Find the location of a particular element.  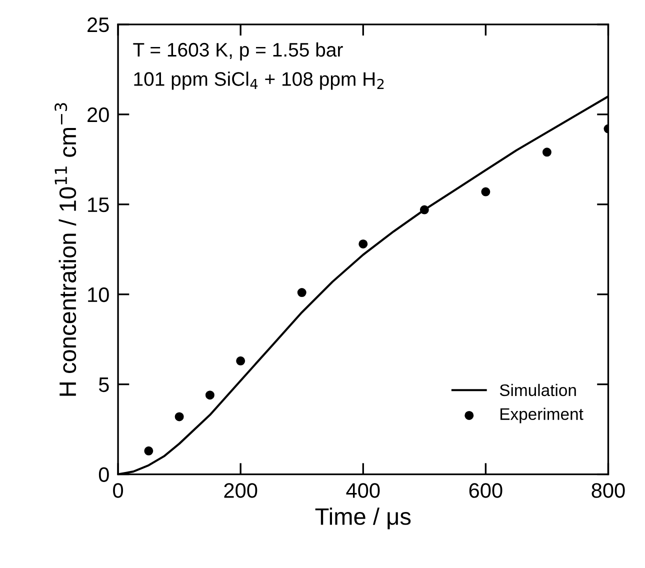

y-tick-label: 10 is located at coordinates (98, 294).